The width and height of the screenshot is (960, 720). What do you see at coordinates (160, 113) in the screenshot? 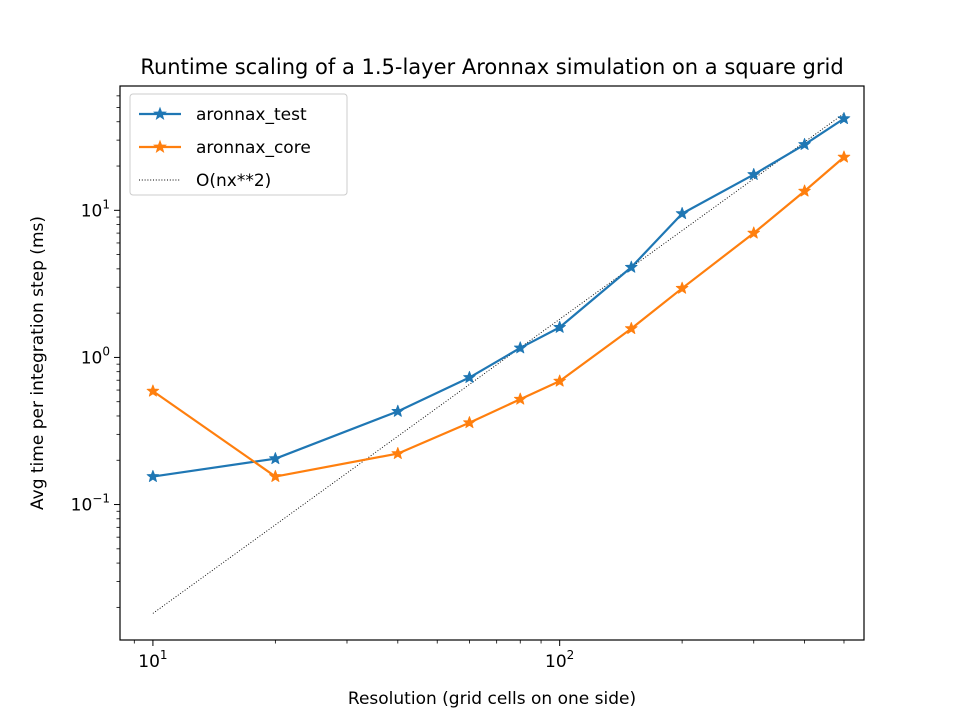
I see `legend-marker-aronnax-test` at bounding box center [160, 113].